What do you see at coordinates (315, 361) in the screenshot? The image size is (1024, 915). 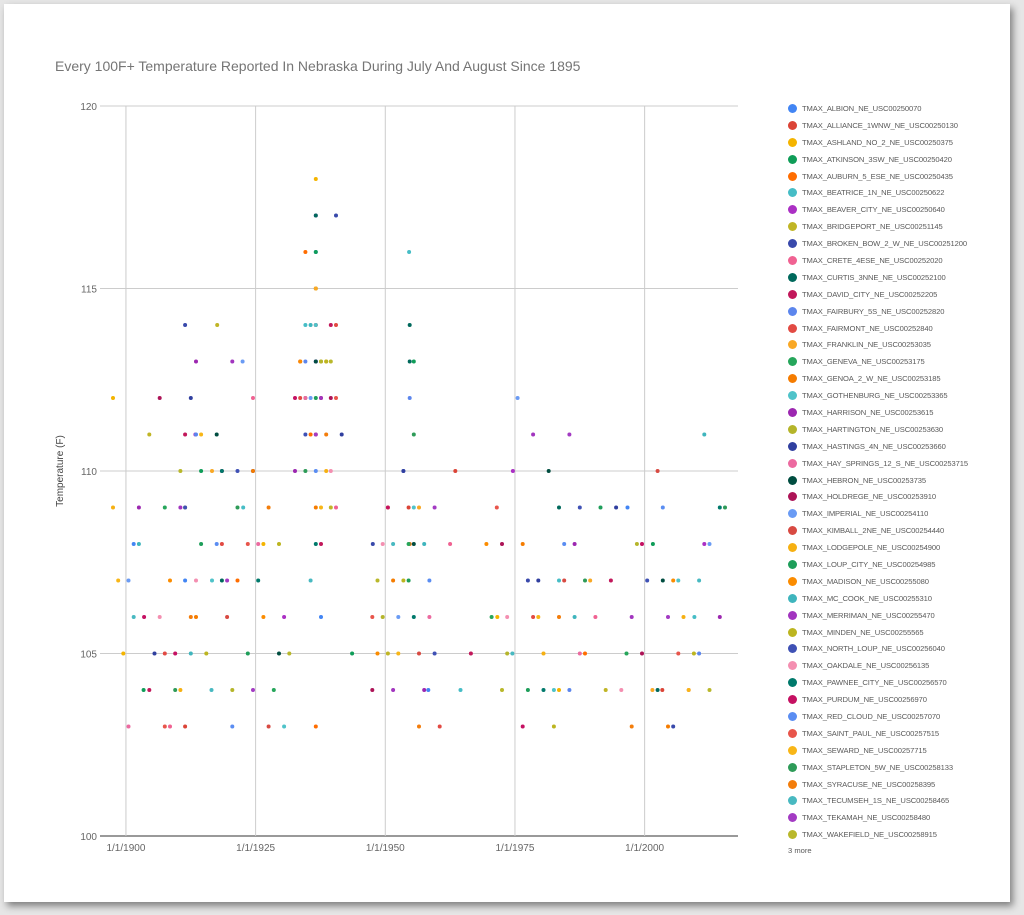 I see `data-point-tmax-hebron-ne-usc00253735` at bounding box center [315, 361].